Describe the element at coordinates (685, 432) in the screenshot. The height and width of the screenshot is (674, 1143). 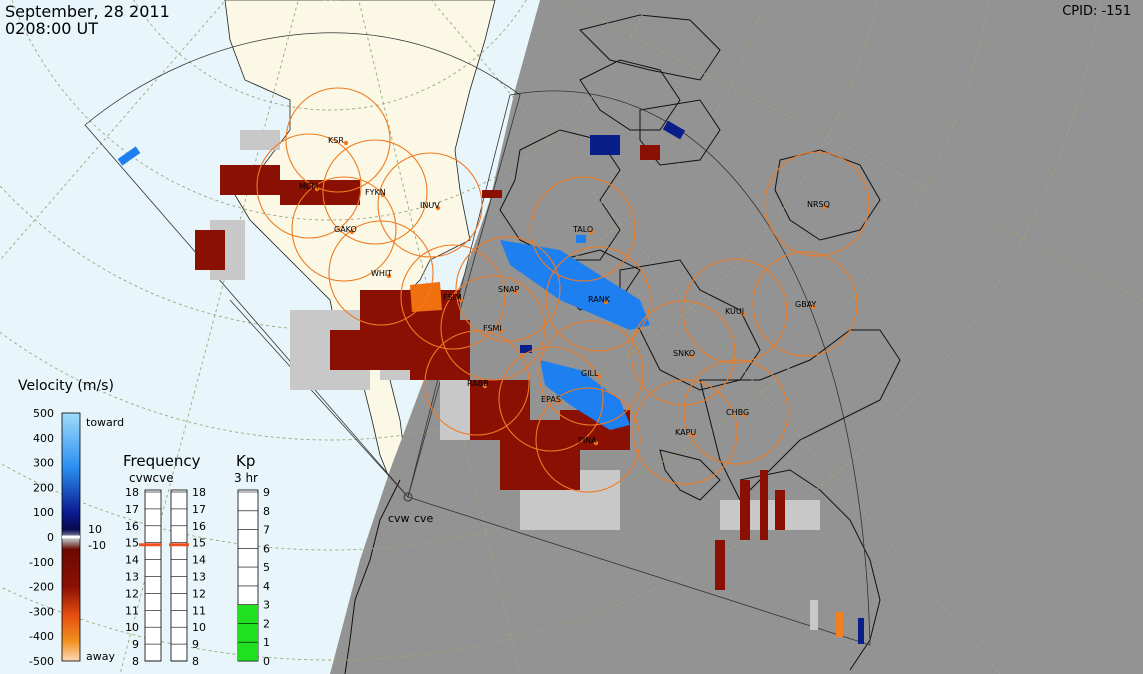
I see `station-label-kapu: KAPU` at that location.